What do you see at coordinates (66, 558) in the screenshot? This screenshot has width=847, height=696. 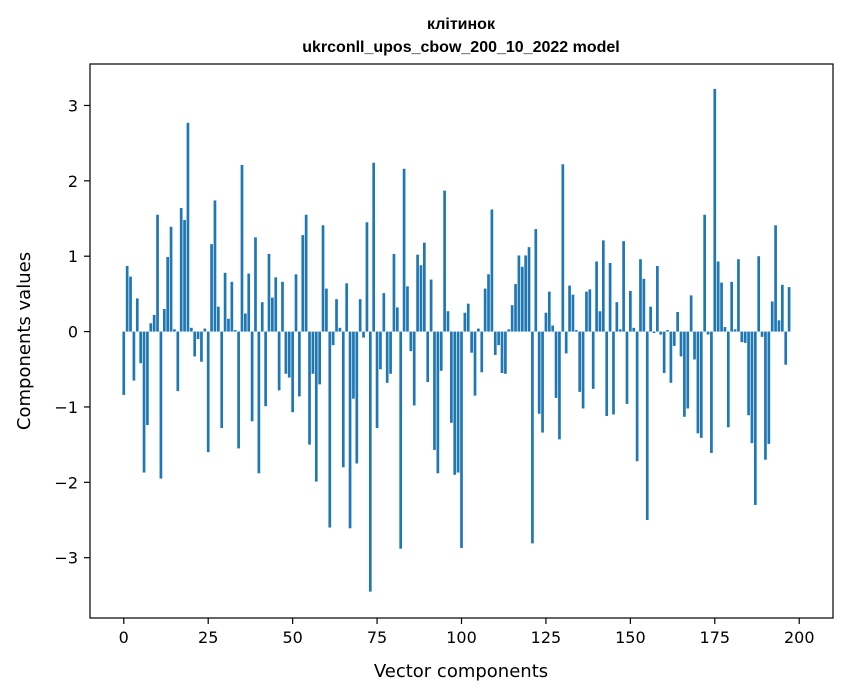 I see `y-tick-label: −3` at bounding box center [66, 558].